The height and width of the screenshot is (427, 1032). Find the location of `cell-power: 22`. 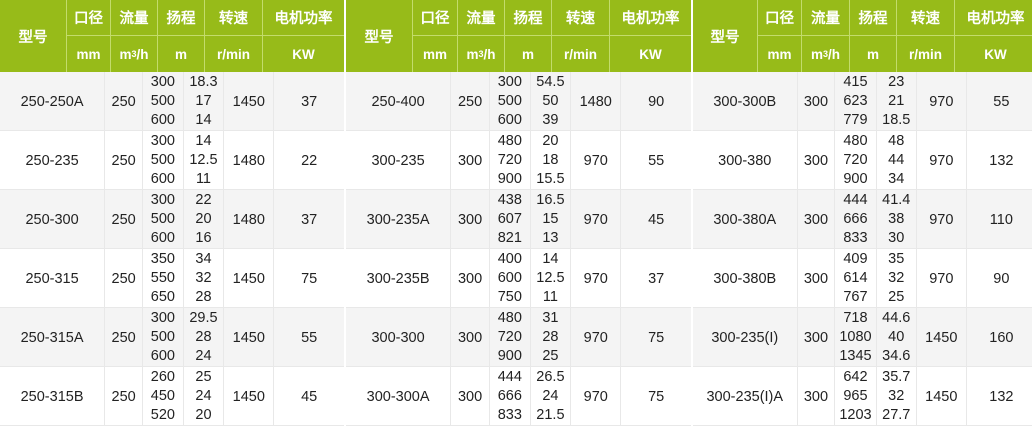

cell-power: 22 is located at coordinates (309, 160).